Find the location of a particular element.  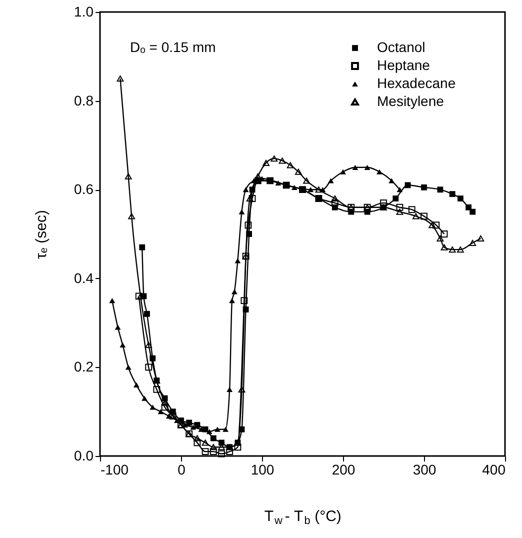

legend-label: Heptane is located at coordinates (403, 65).